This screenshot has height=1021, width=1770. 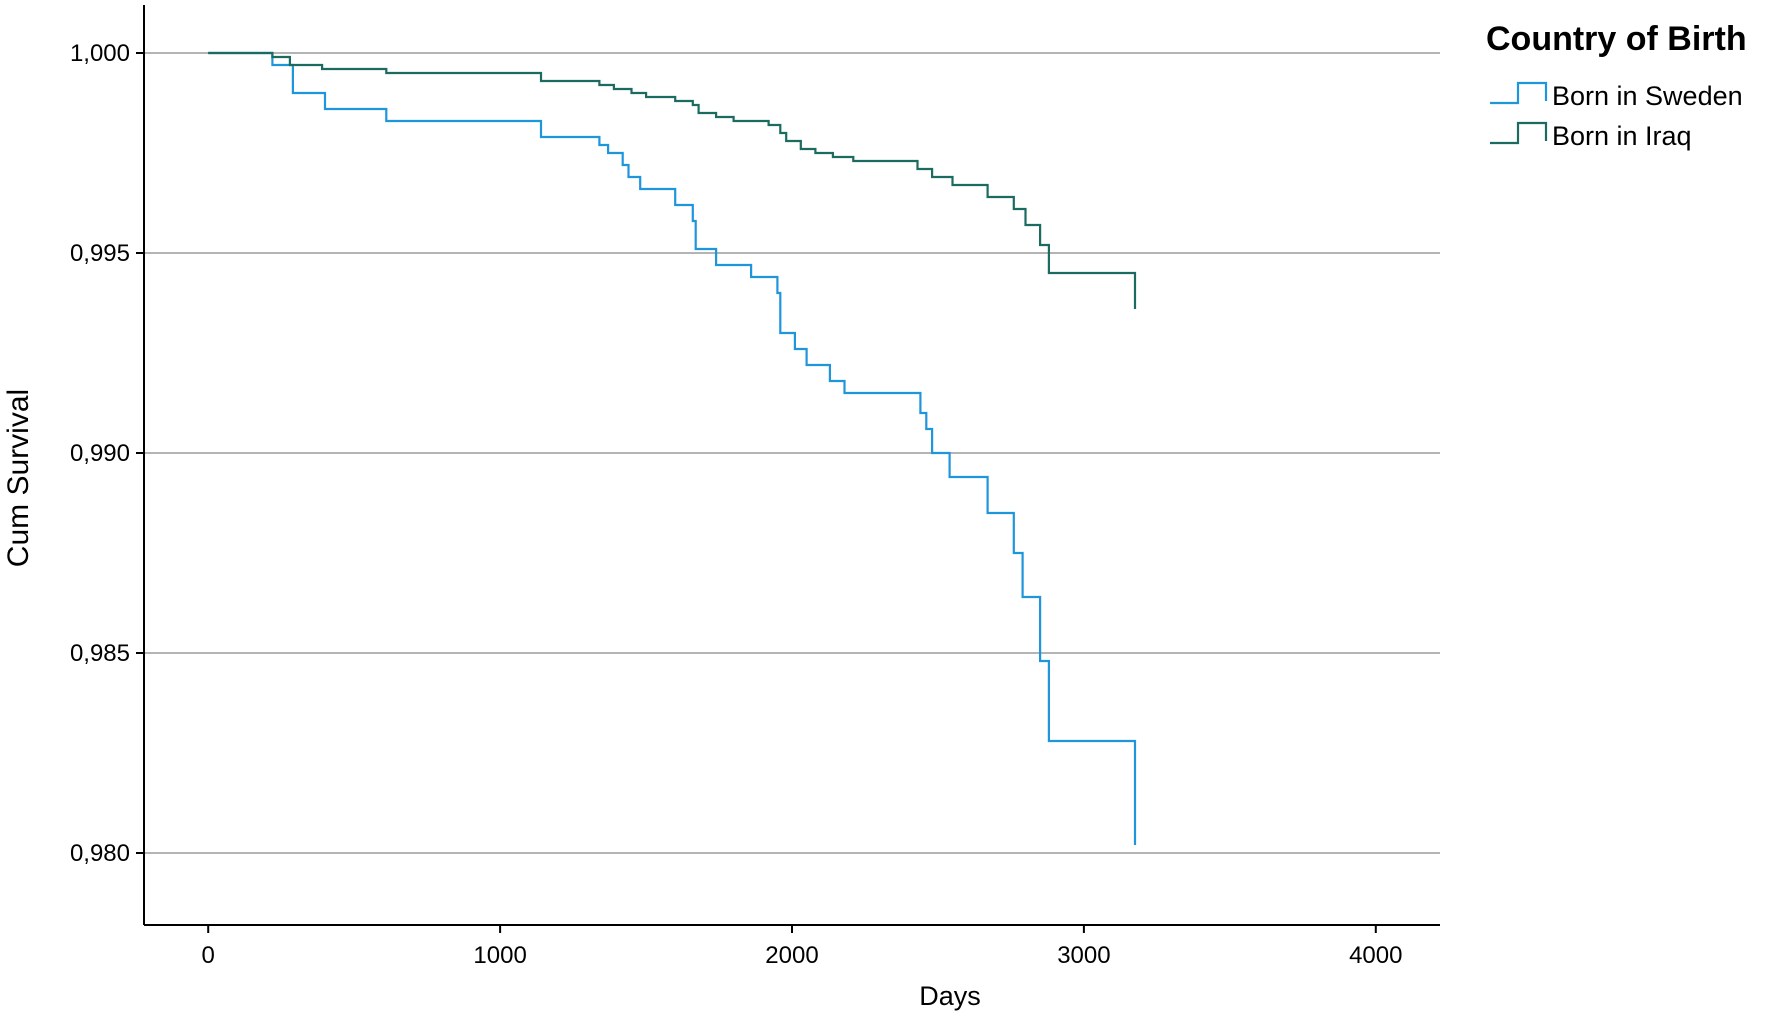 I want to click on legend-title: Country of Birth, so click(x=1616, y=39).